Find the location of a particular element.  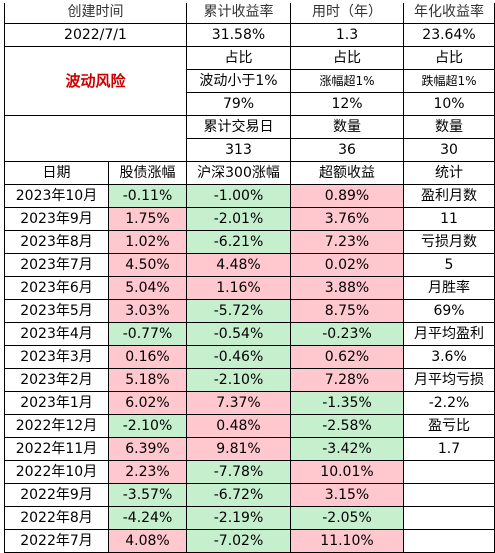

stat-cell: 盈亏比 is located at coordinates (449, 426).